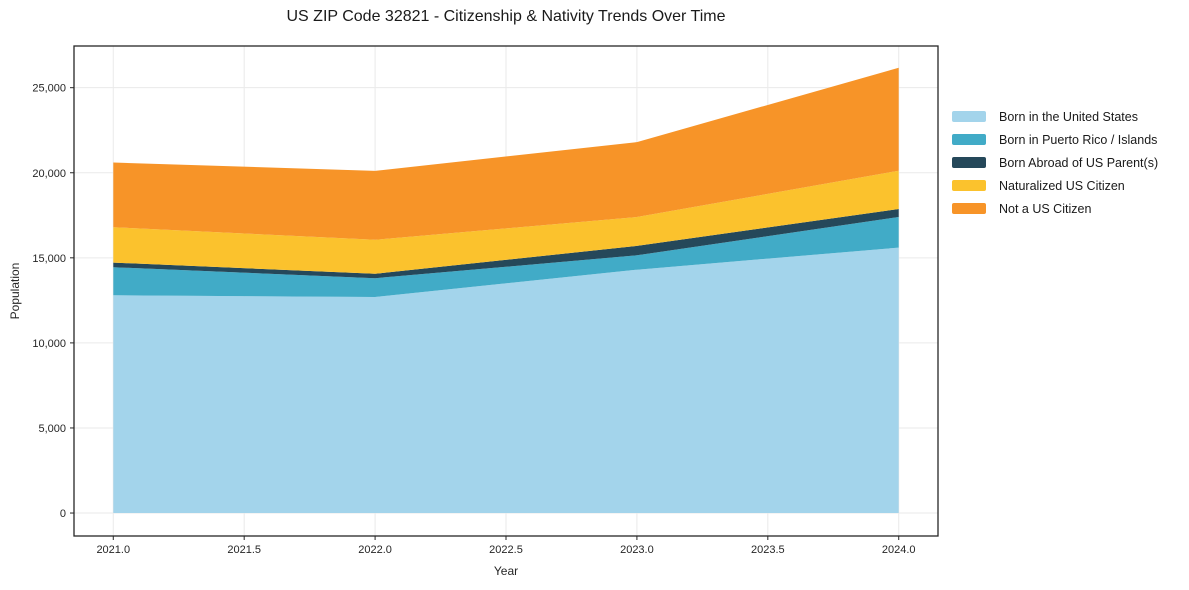 The width and height of the screenshot is (1189, 590). I want to click on x-tick-label: 2021.5, so click(244, 550).